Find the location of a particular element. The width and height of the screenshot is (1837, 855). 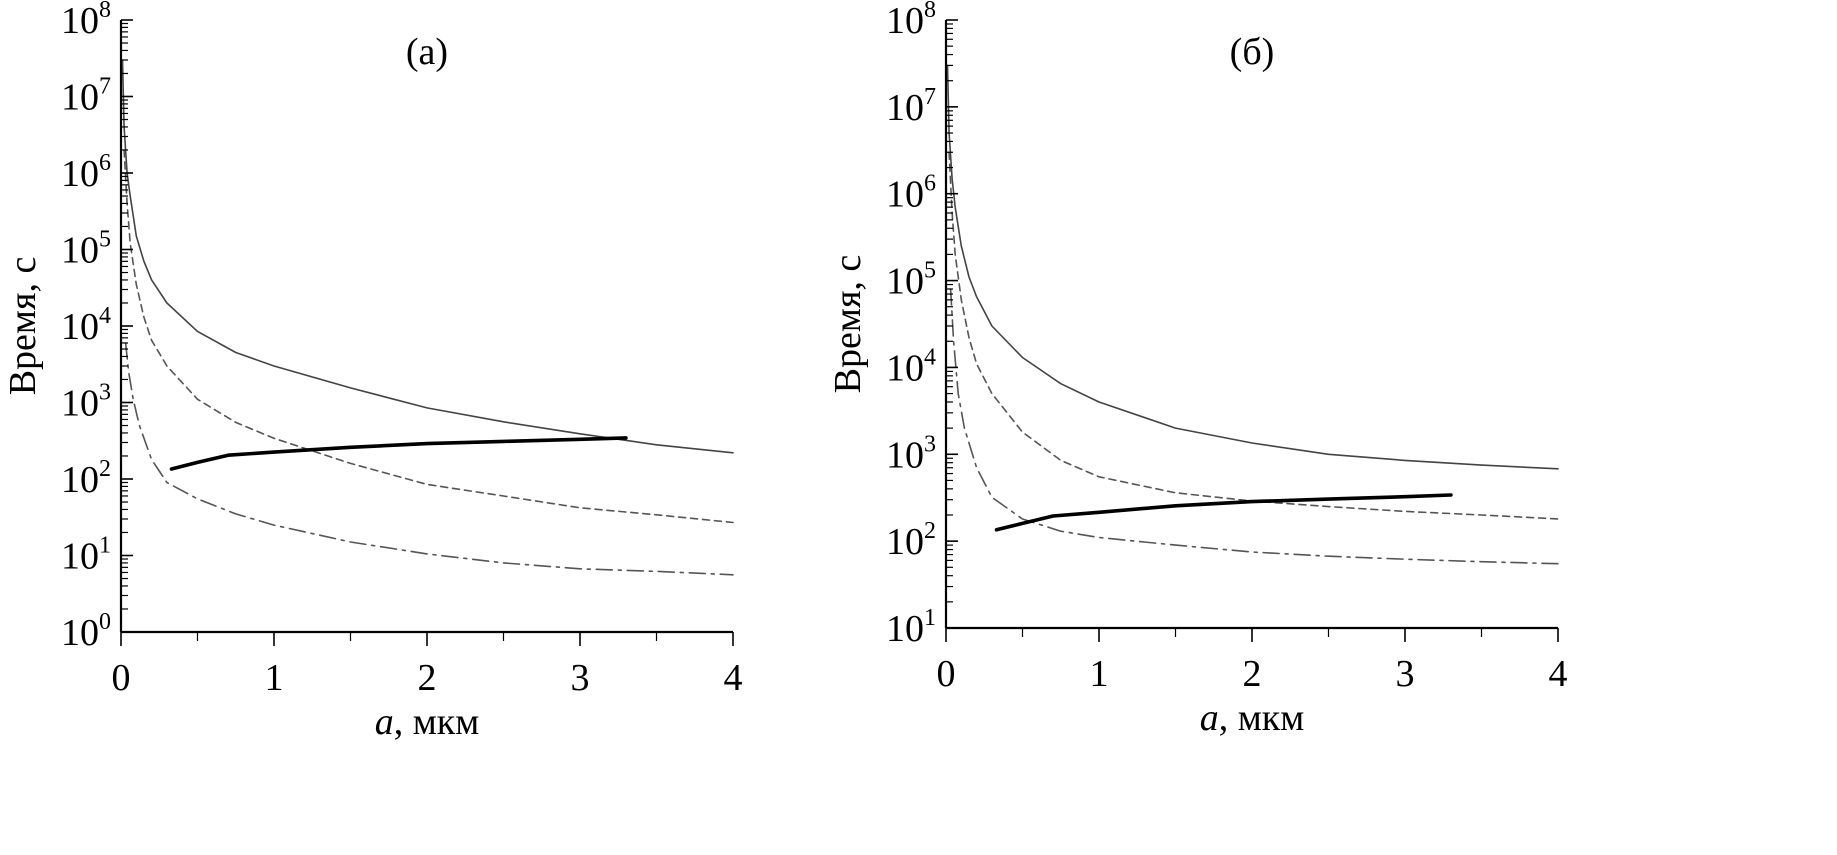

x-tick-label-a: 2 is located at coordinates (427, 678).